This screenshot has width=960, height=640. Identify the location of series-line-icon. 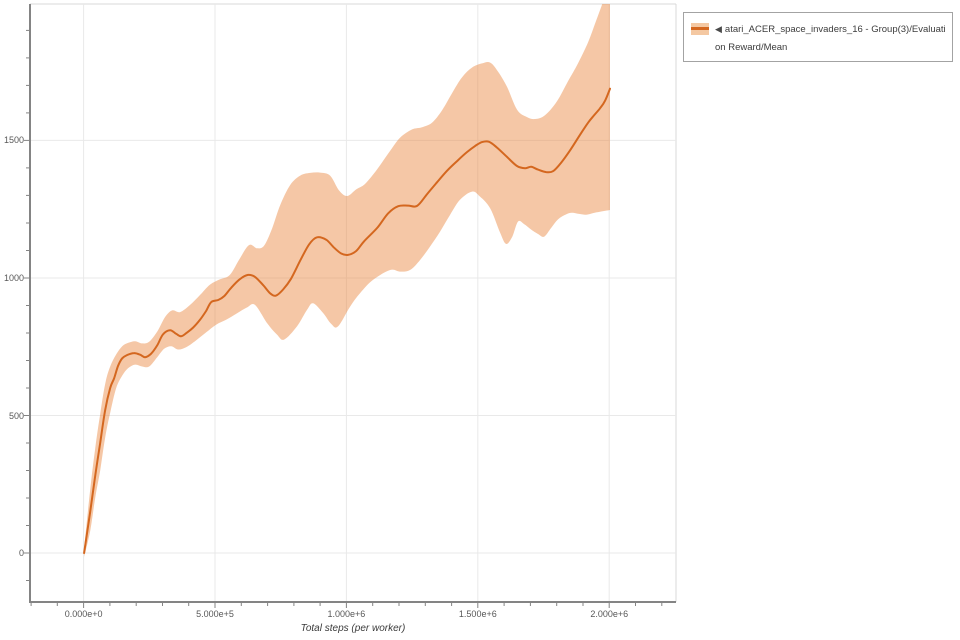
(700, 28).